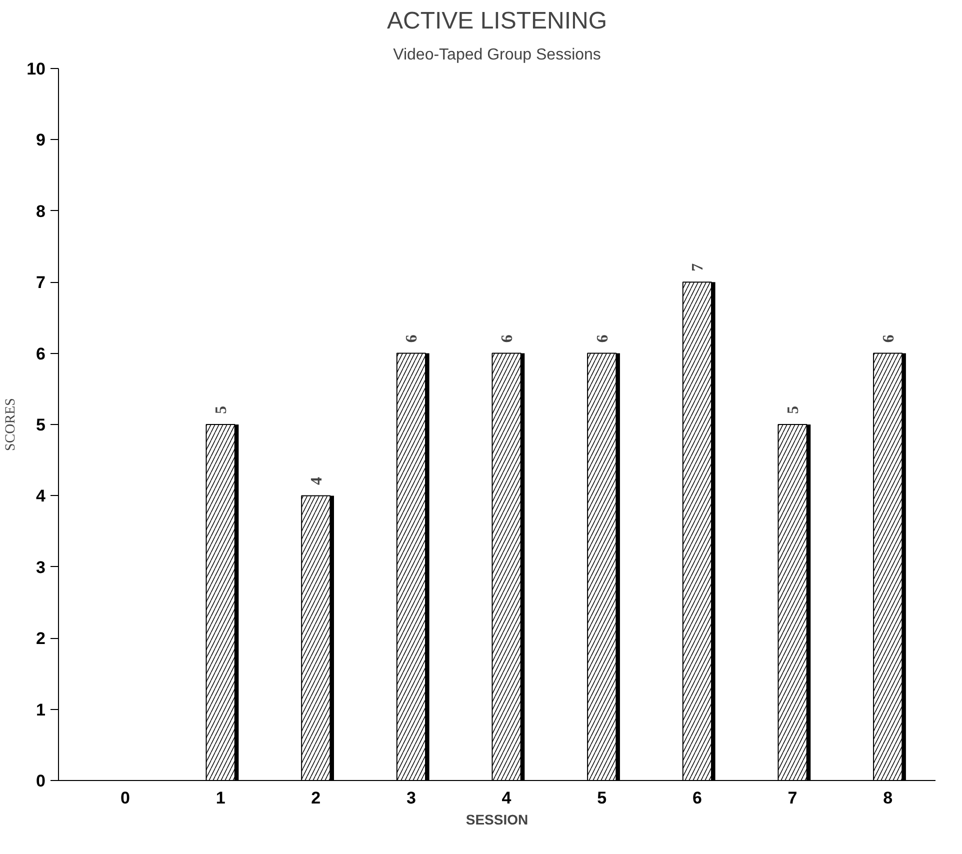 Image resolution: width=962 pixels, height=854 pixels. I want to click on y-tick-label: 3, so click(41, 567).